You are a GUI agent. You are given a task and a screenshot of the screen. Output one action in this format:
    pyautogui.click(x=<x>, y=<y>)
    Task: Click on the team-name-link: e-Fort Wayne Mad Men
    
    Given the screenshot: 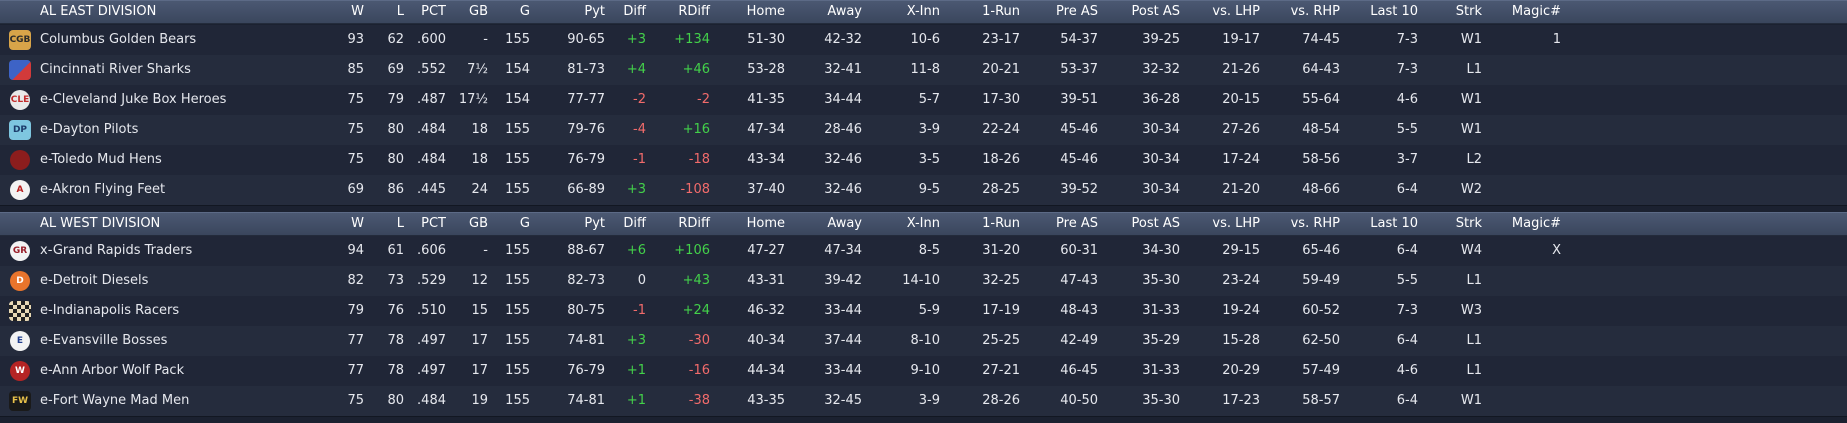 What is the action you would take?
    pyautogui.click(x=115, y=400)
    